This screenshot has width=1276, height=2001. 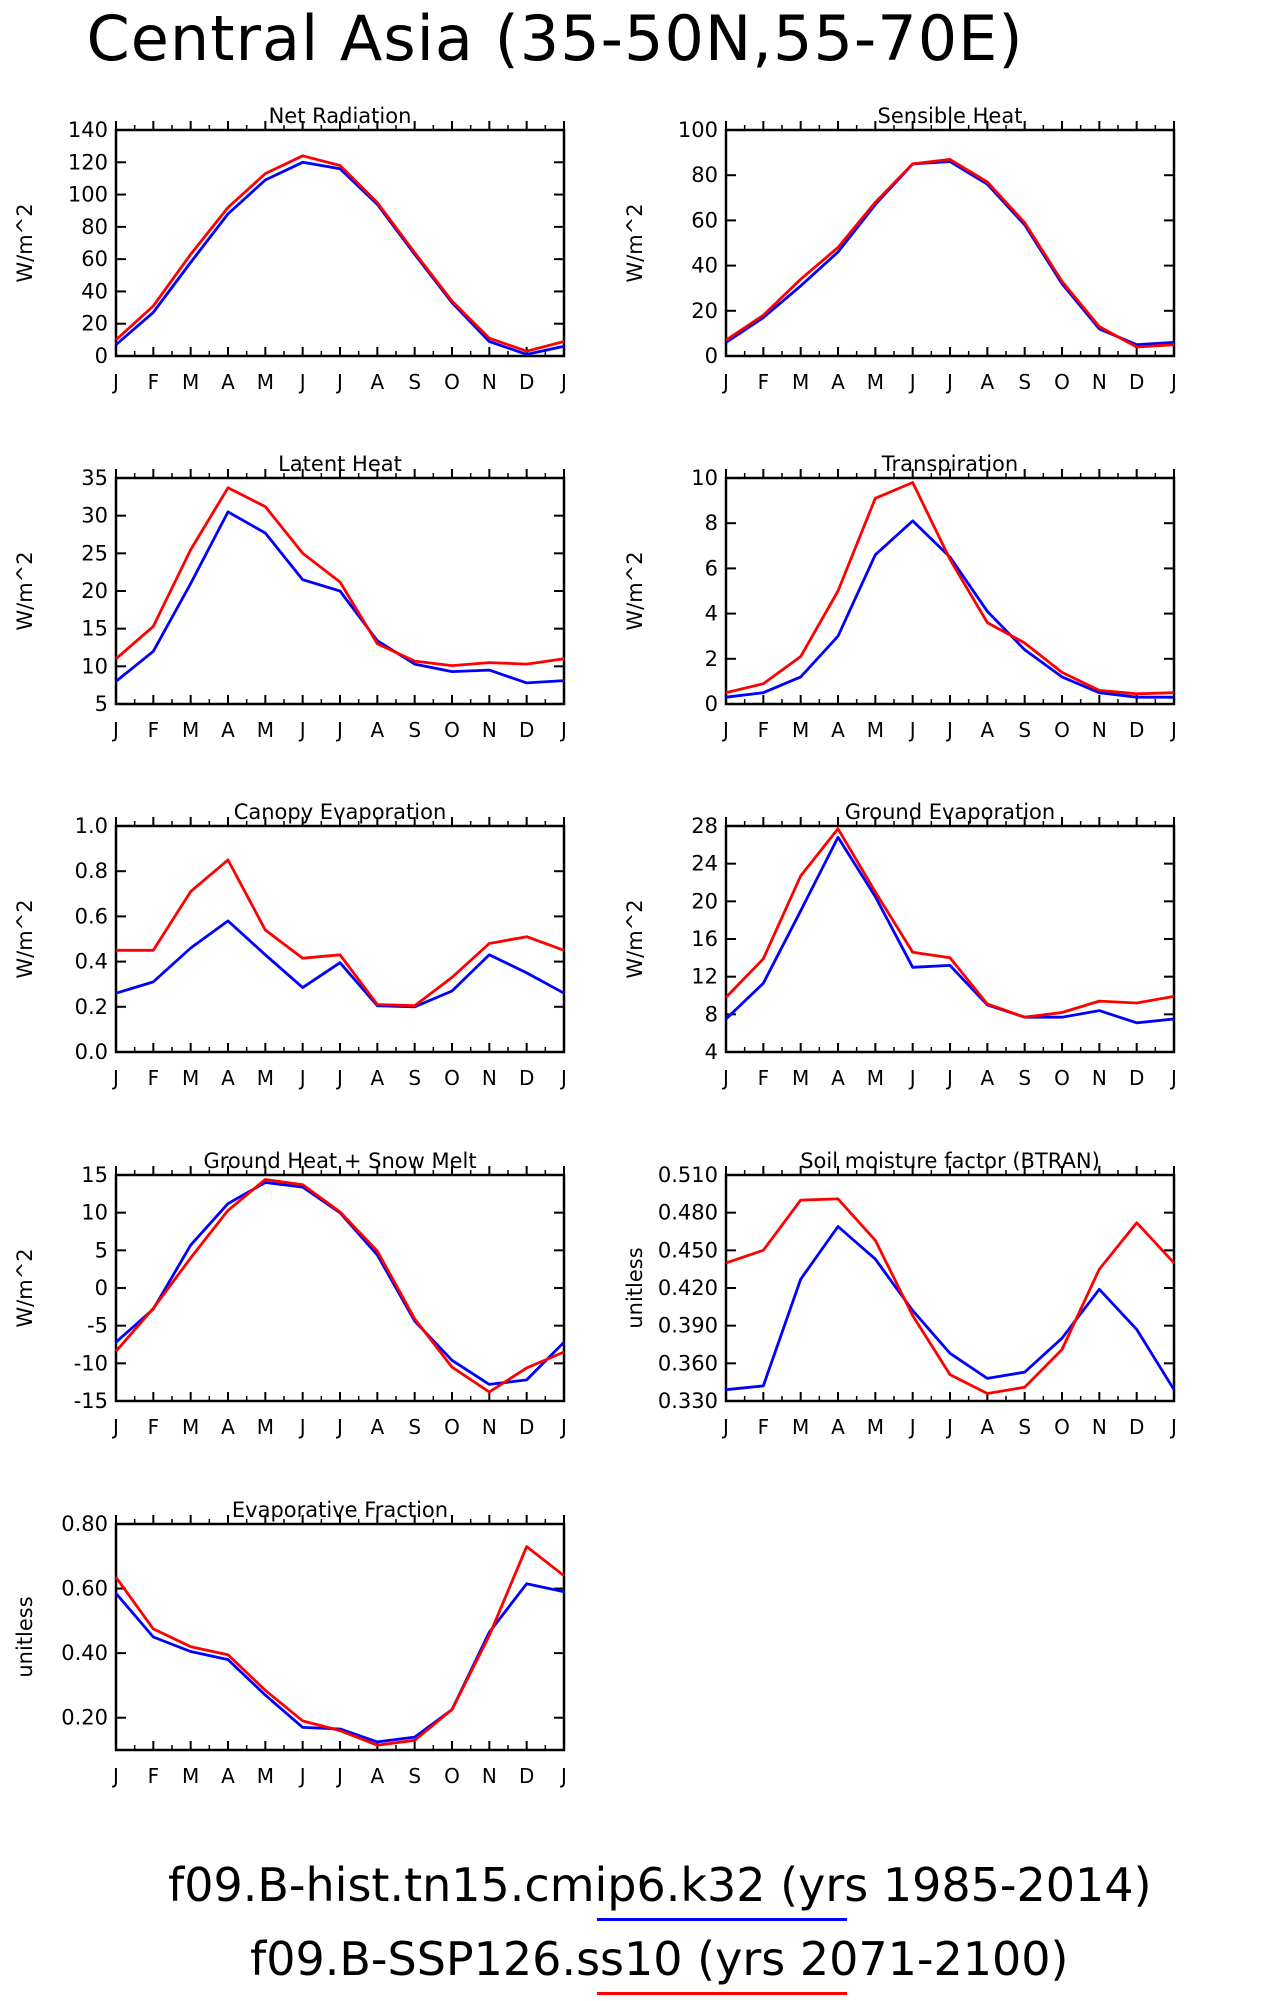 I want to click on y-tick-label: 5, so click(x=101, y=1250).